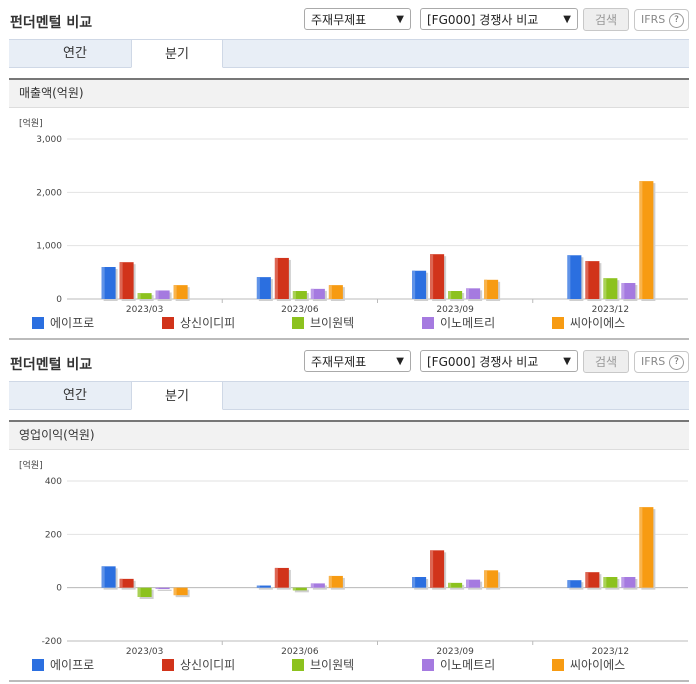 The width and height of the screenshot is (696, 684). I want to click on legend-label: 상신이디피, so click(208, 665).